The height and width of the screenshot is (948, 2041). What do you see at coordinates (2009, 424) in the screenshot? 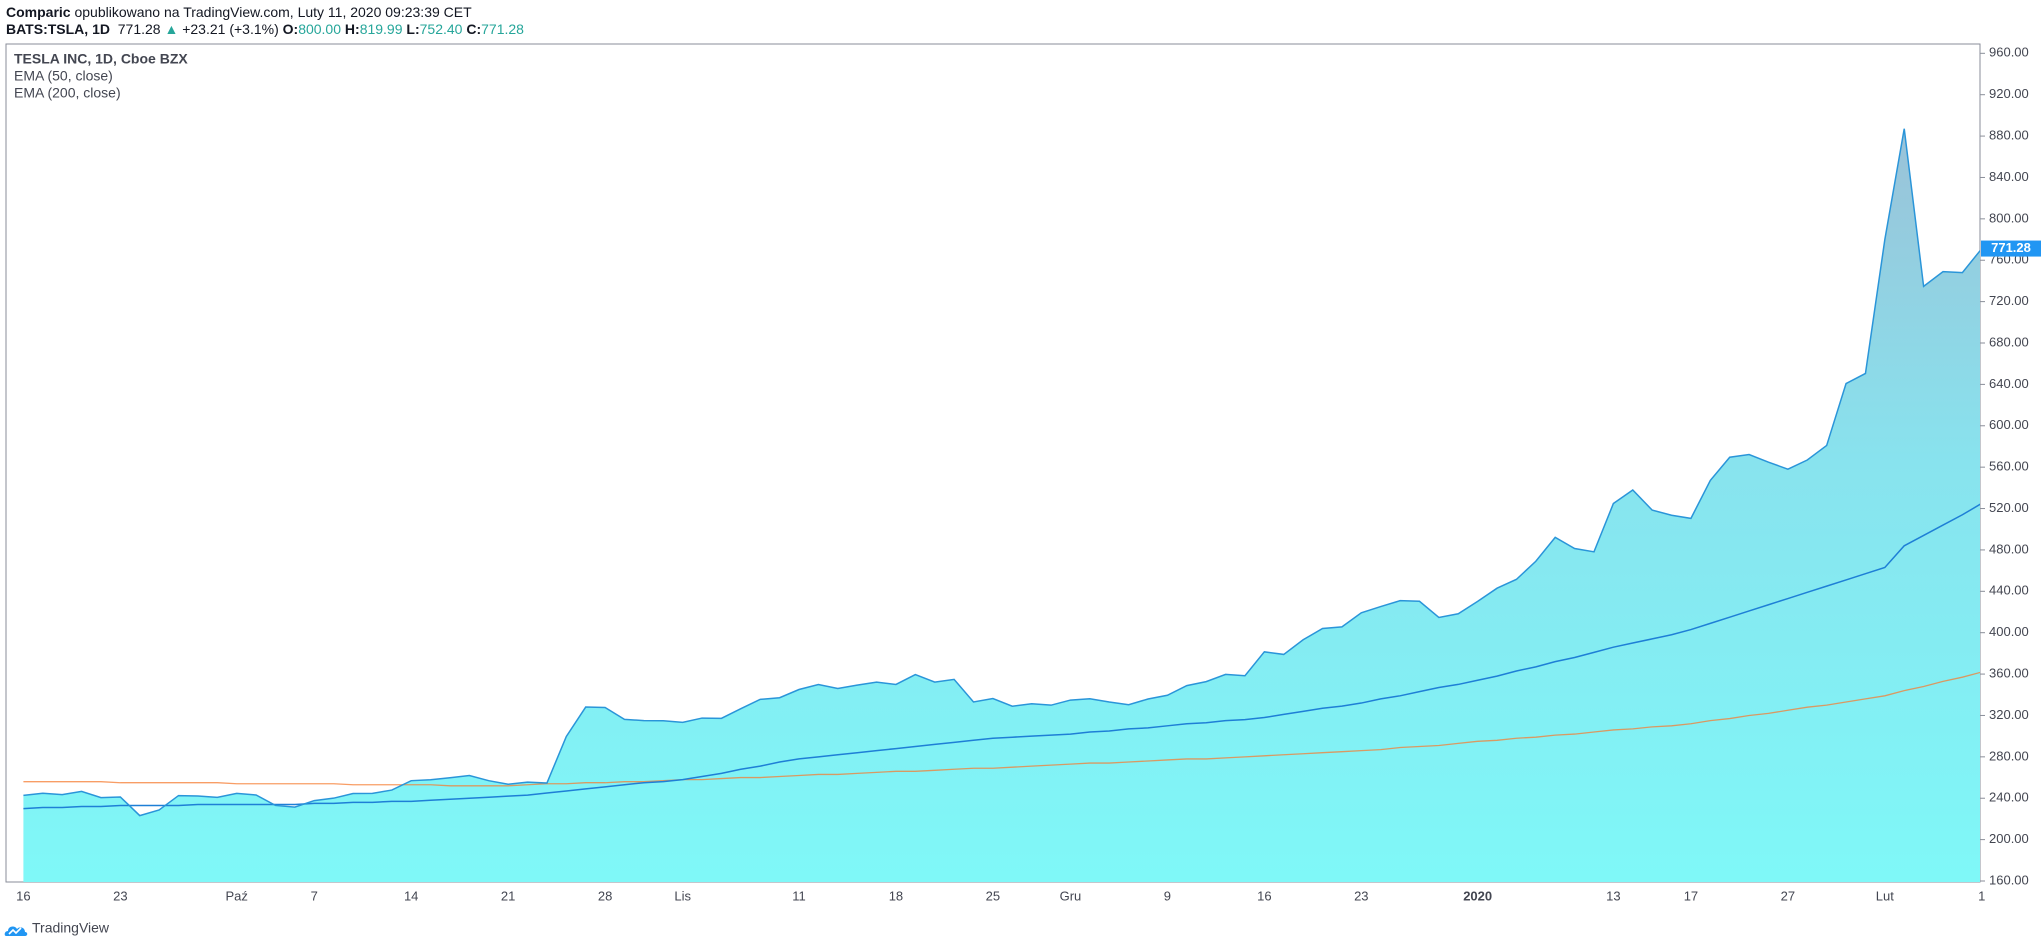
I see `y-tick-label: 600.00` at bounding box center [2009, 424].